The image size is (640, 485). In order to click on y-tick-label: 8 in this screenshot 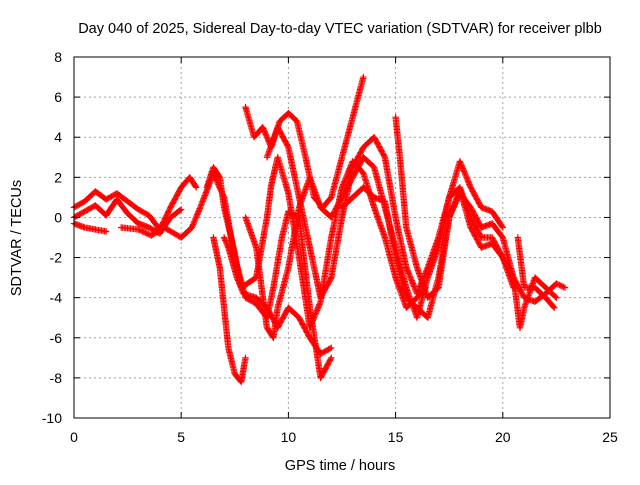, I will do `click(58, 57)`.